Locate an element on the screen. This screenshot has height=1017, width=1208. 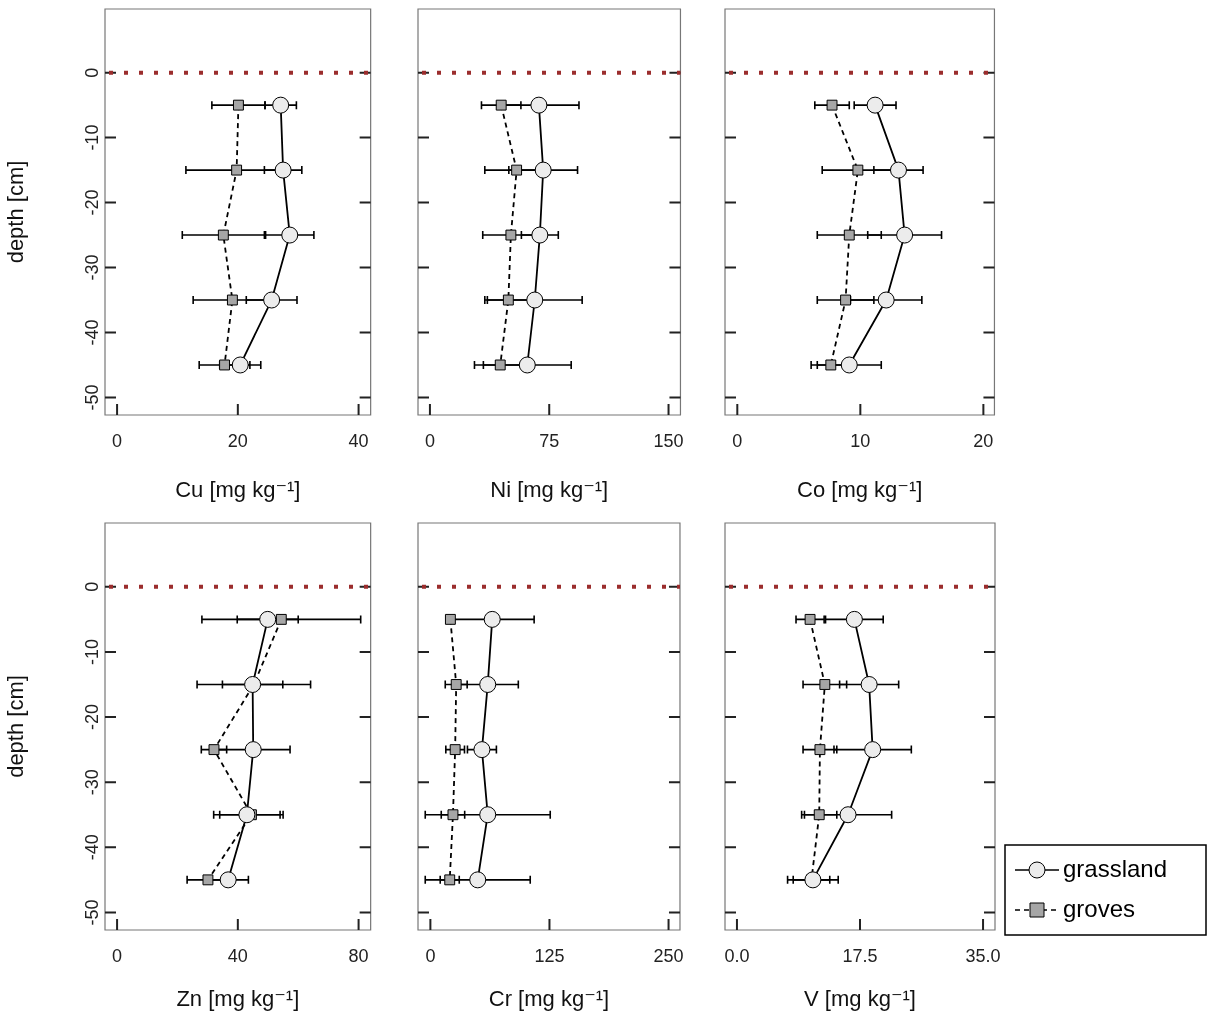
x-axis-title: V [mg kg⁻¹] is located at coordinates (860, 998).